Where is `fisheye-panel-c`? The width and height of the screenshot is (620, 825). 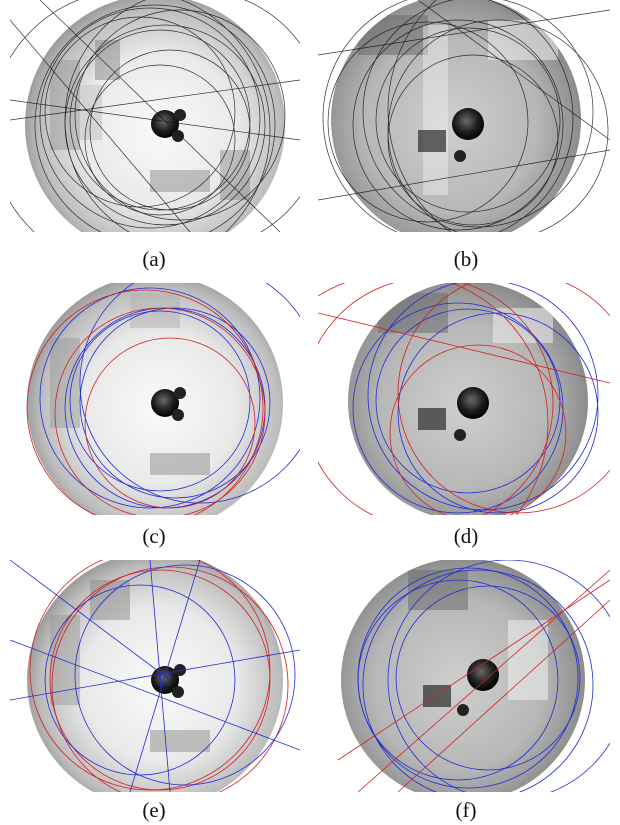
fisheye-panel-c is located at coordinates (155, 399).